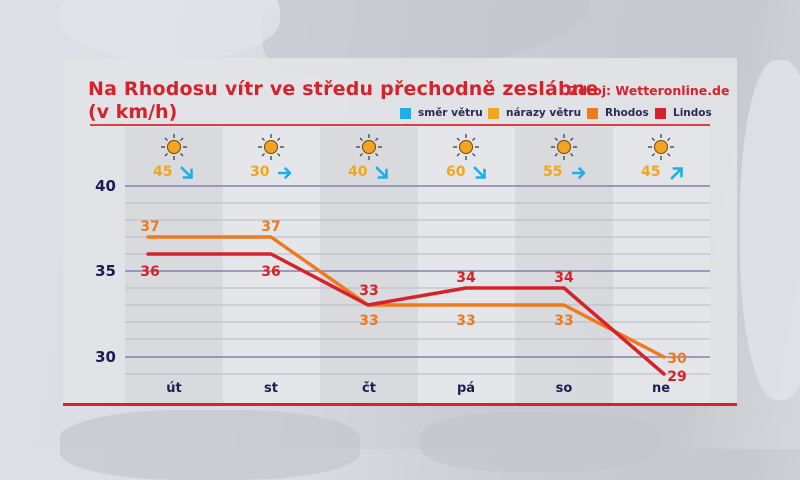 This screenshot has height=480, width=800. What do you see at coordinates (105, 271) in the screenshot?
I see `y-tick-35: 35` at bounding box center [105, 271].